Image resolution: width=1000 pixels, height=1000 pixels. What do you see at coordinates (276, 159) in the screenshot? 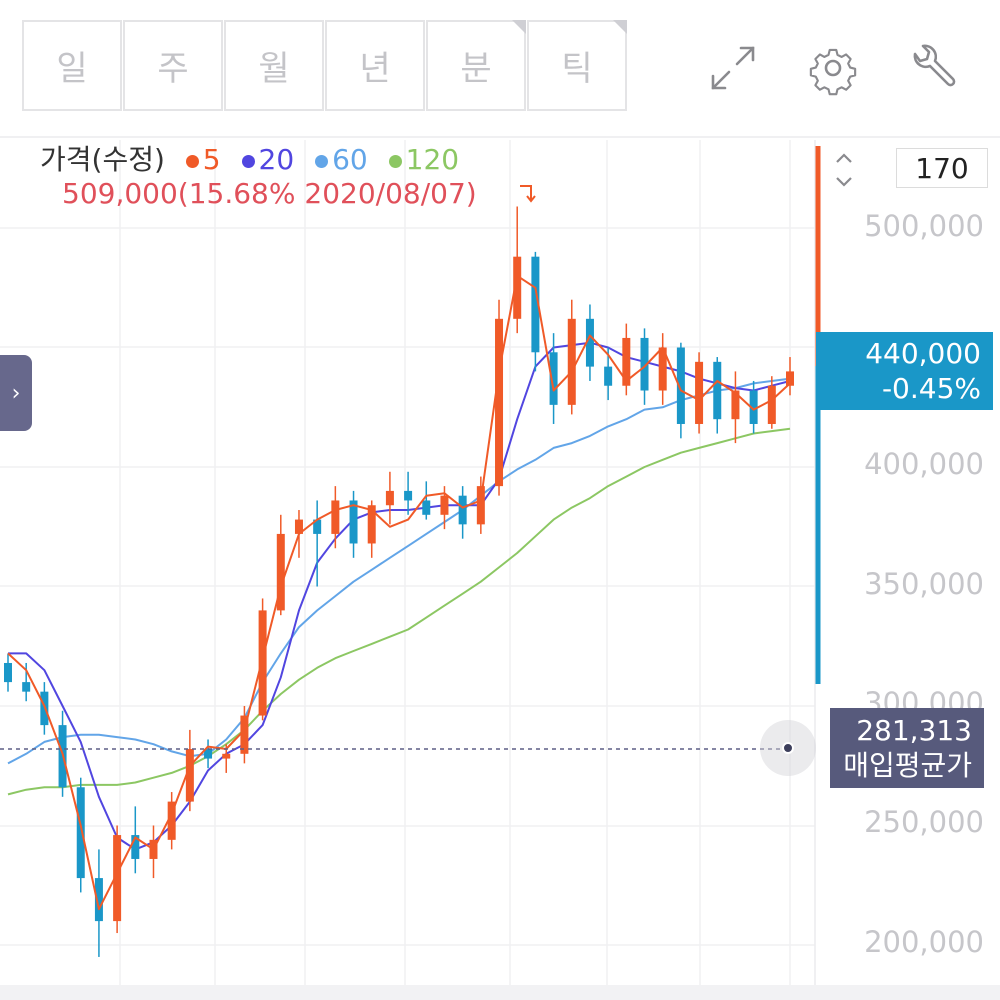
I see `legend-ma20: 20` at bounding box center [276, 159].